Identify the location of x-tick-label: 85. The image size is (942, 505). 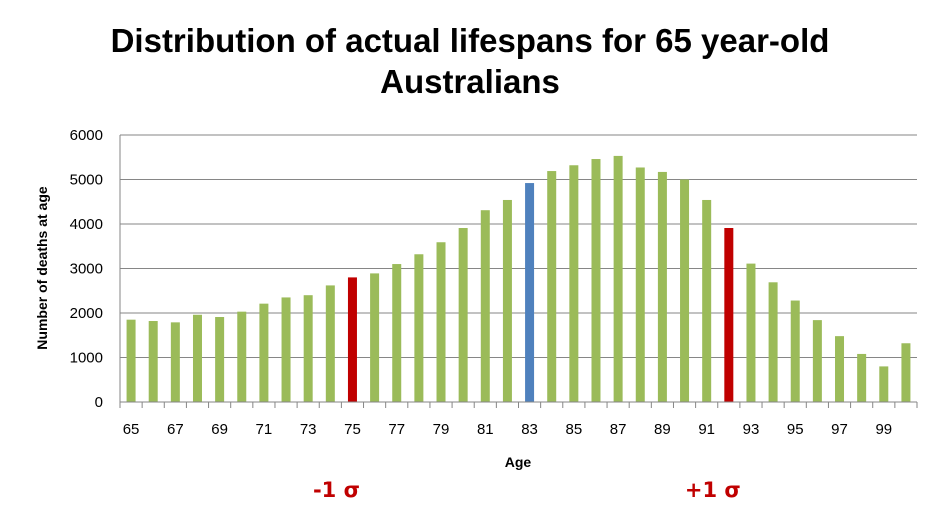
(574, 429).